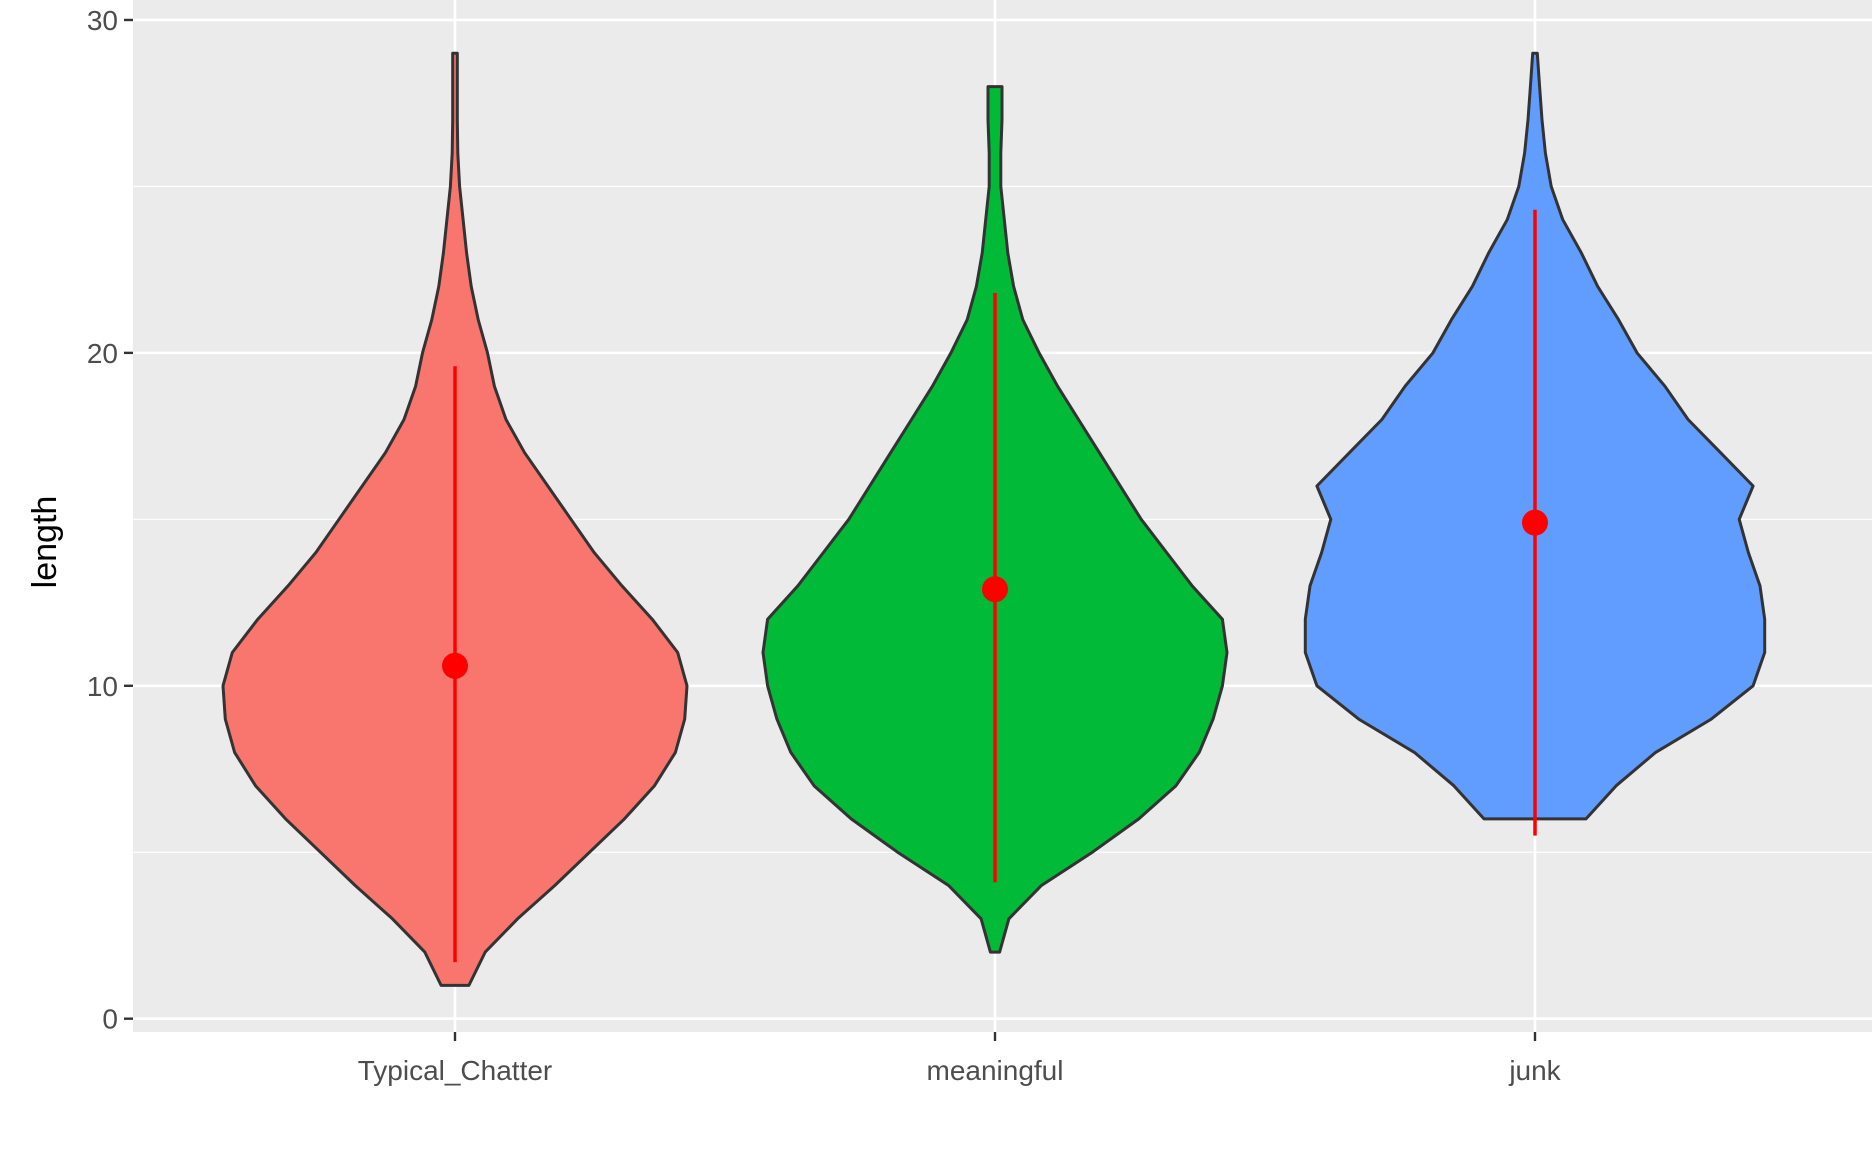 Image resolution: width=1872 pixels, height=1152 pixels. Describe the element at coordinates (110, 1019) in the screenshot. I see `y-tick-label: 0` at that location.